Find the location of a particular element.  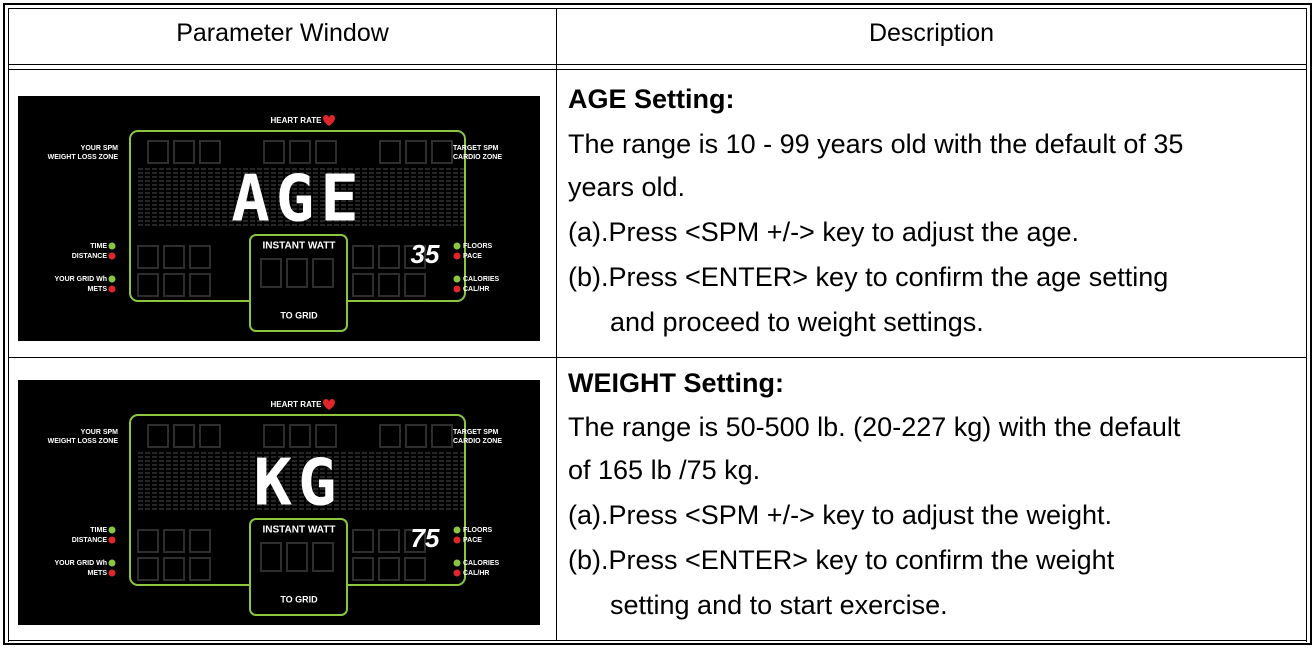

border is located at coordinates (657, 8).